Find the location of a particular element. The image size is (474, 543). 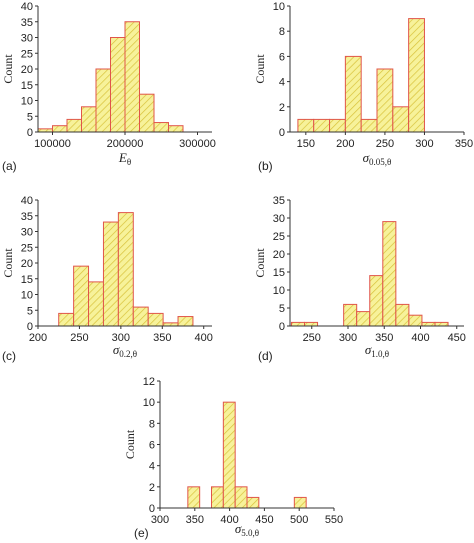

histogram-panel-2: 0 2 4 6 8 10 150 200 250 300 350 Count σ0.05,θ (b) is located at coordinates (363, 87).